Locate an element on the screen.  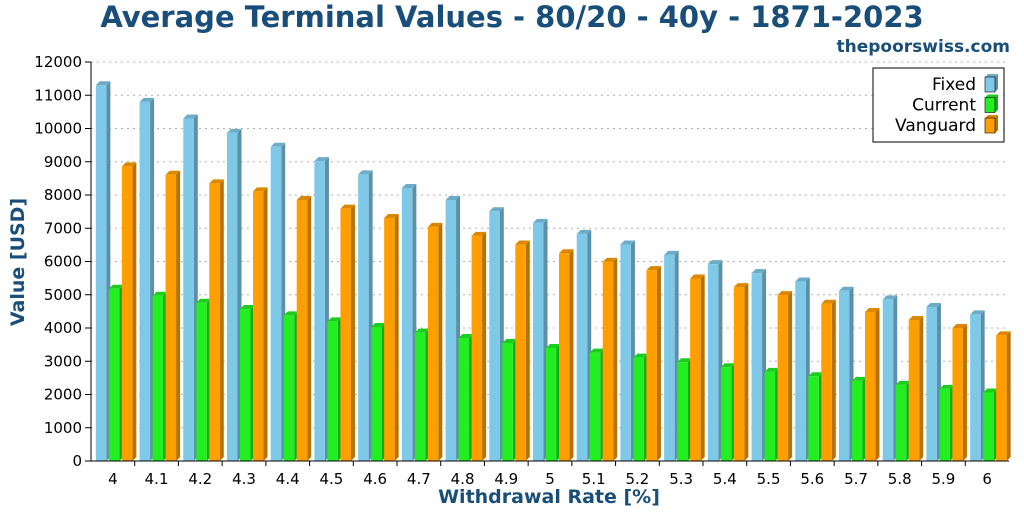
x-tick-label: 5.8 is located at coordinates (900, 479).